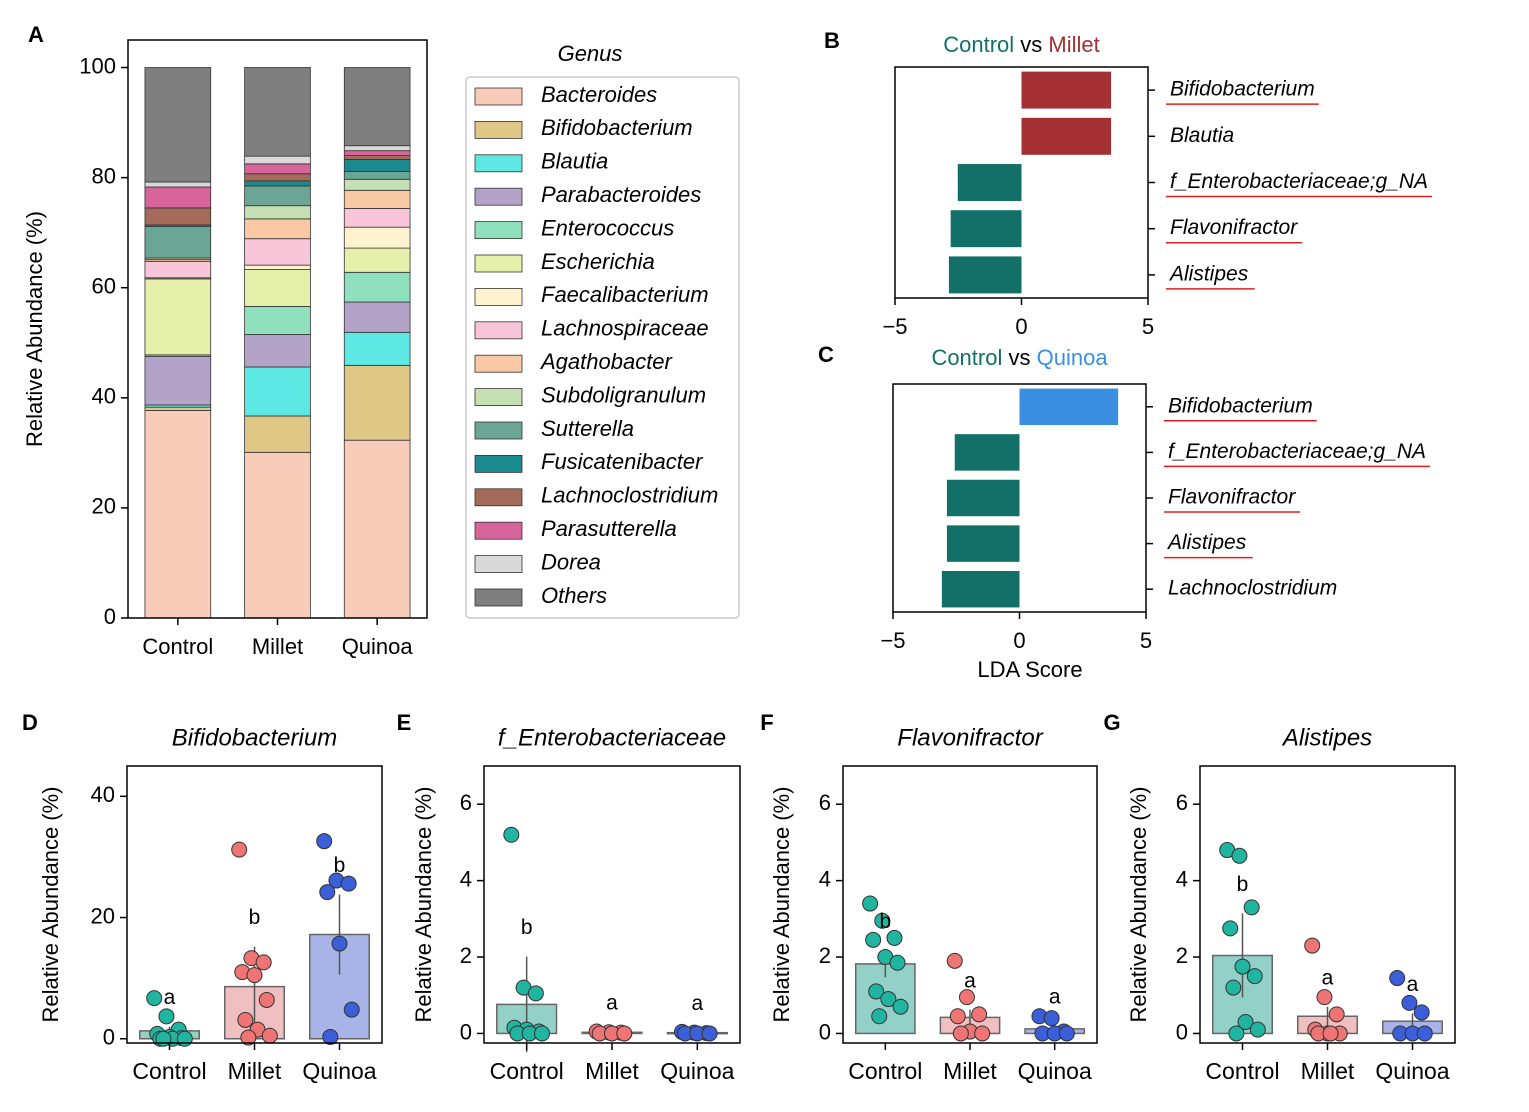  Describe the element at coordinates (598, 261) in the screenshot. I see `legend-label: Escherichia` at that location.